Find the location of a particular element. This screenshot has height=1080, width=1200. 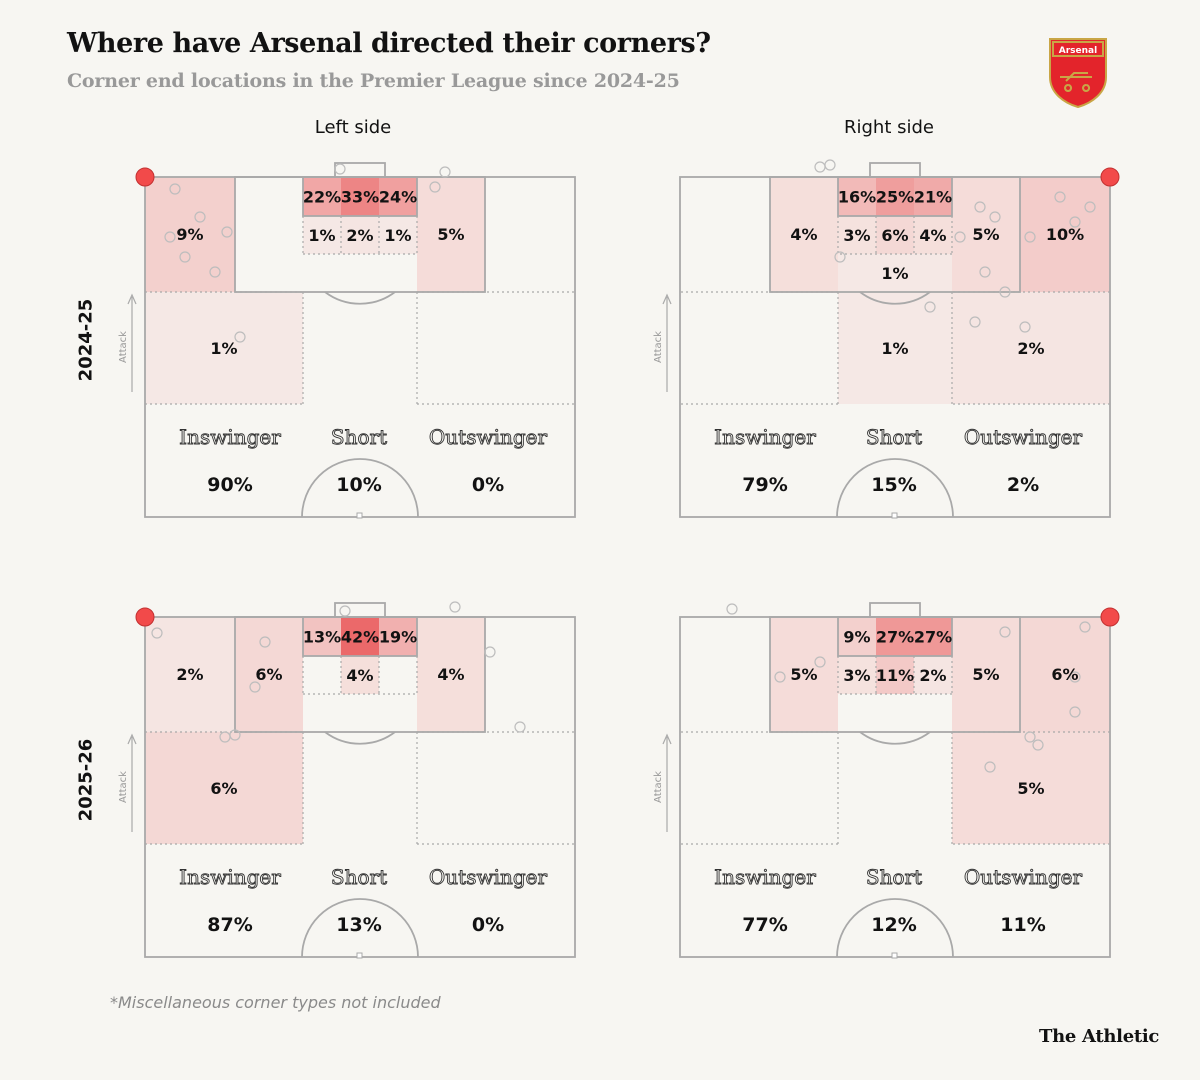

zone-label: 27% is located at coordinates (933, 637).